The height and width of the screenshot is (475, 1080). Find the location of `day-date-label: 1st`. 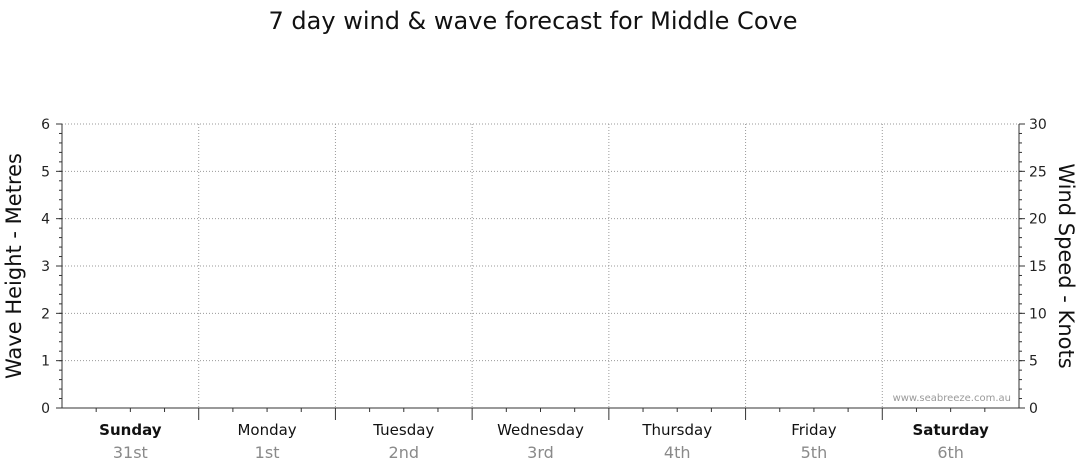

day-date-label: 1st is located at coordinates (267, 452).